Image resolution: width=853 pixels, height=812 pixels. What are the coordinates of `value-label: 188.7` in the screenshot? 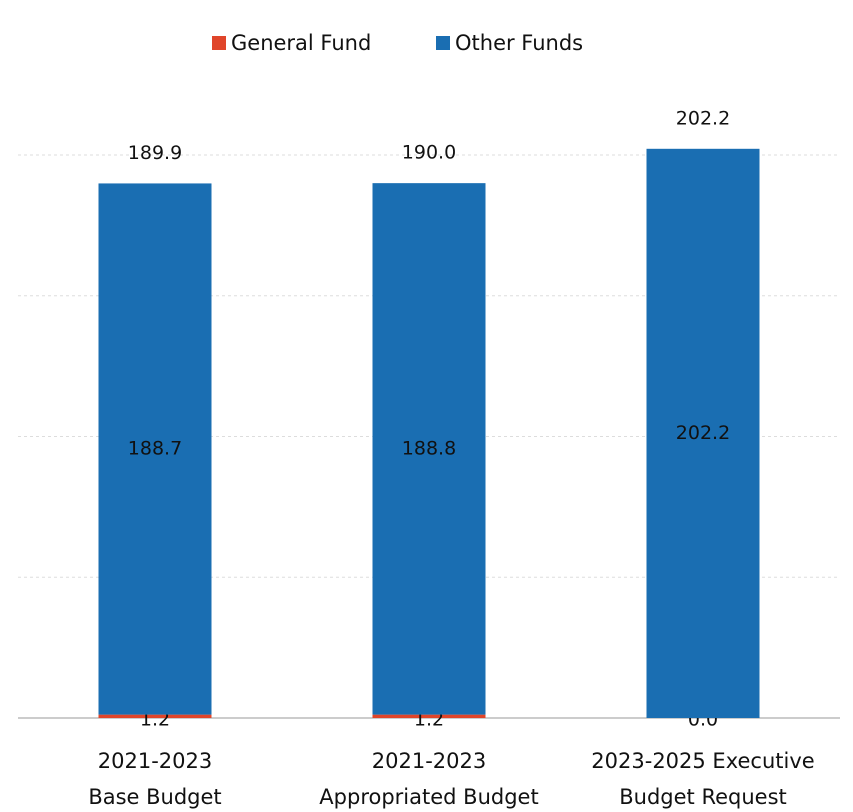 It's located at (155, 449).